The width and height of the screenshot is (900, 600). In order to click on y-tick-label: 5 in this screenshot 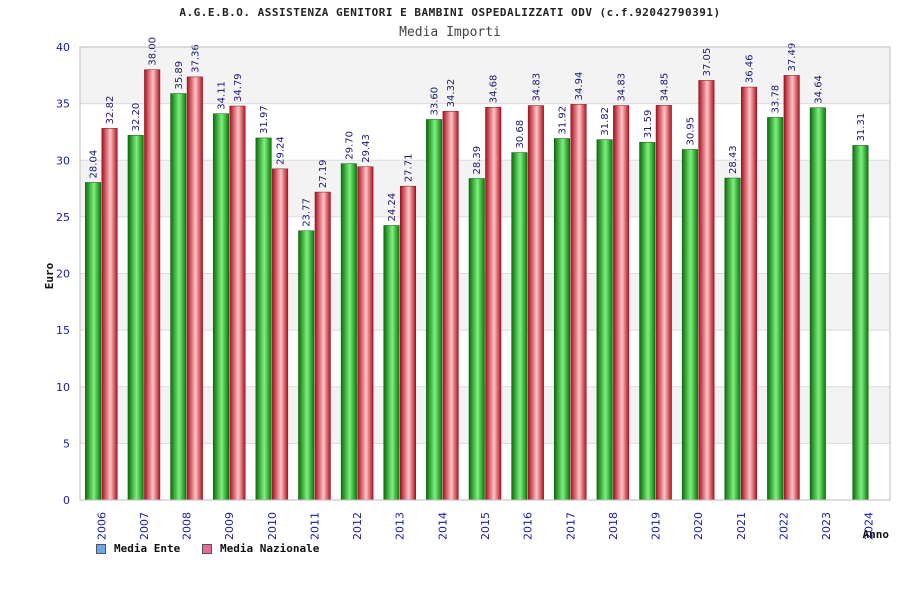, I will do `click(66, 443)`.